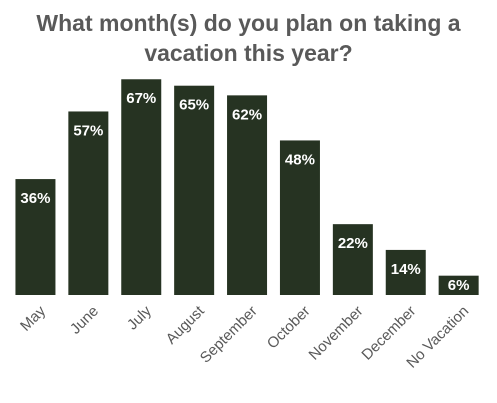 The image size is (497, 403). I want to click on value-label: 48%, so click(300, 159).